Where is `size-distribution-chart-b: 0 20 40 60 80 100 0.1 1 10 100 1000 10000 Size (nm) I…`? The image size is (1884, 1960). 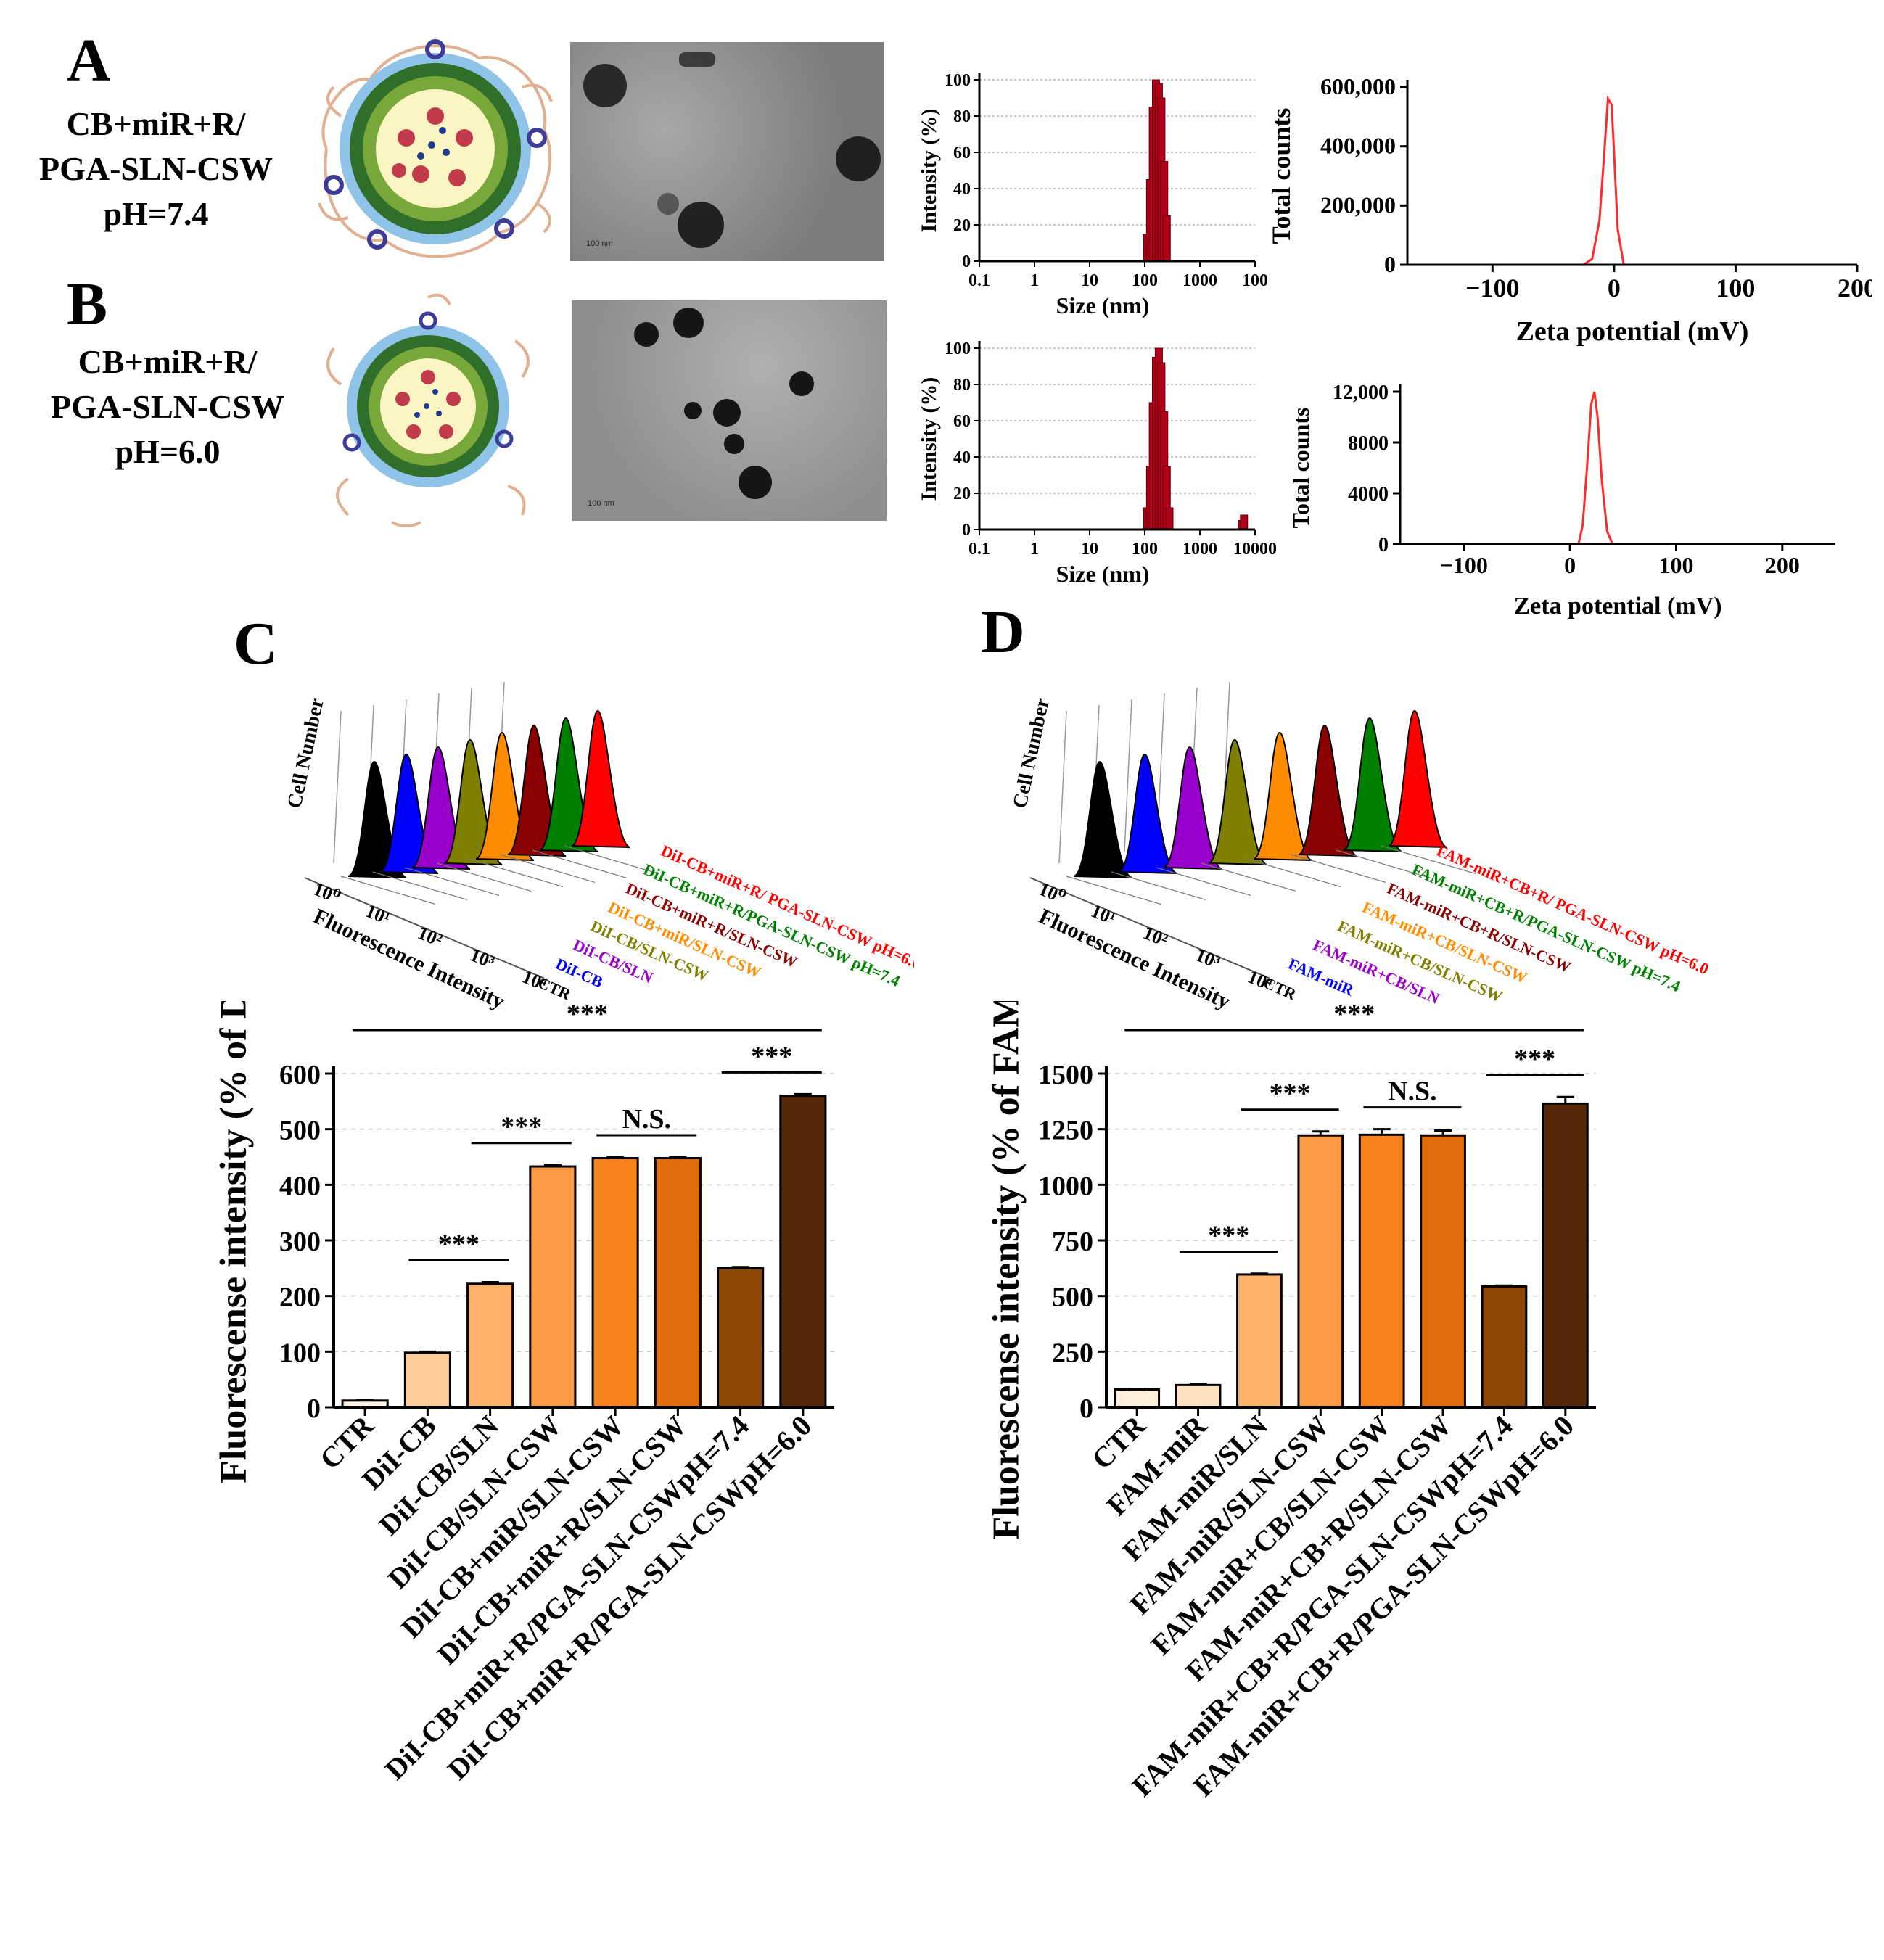
size-distribution-chart-b: 0 20 40 60 80 100 0.1 1 10 100 1000 10000 Size (nm) I… is located at coordinates (1097, 463).